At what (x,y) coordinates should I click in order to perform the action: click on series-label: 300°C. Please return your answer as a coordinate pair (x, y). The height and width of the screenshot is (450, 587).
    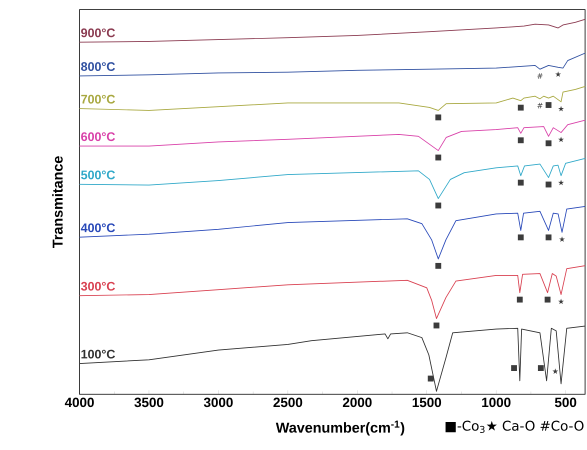
    Looking at the image, I should click on (98, 286).